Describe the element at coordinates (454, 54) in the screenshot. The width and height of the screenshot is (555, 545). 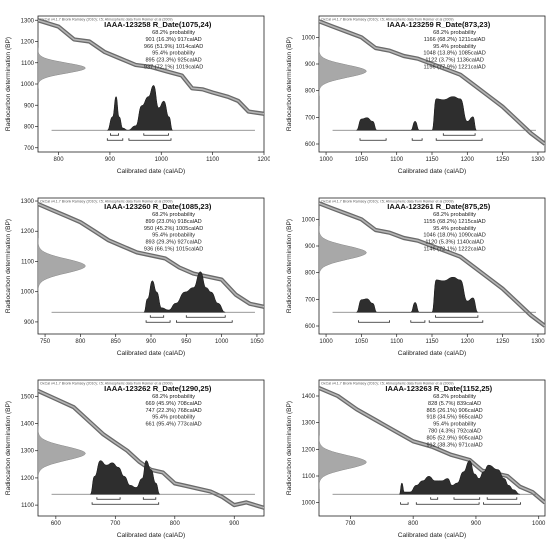
I see `probability-range-text: 1048 (13.8%) 1085calAD` at that location.